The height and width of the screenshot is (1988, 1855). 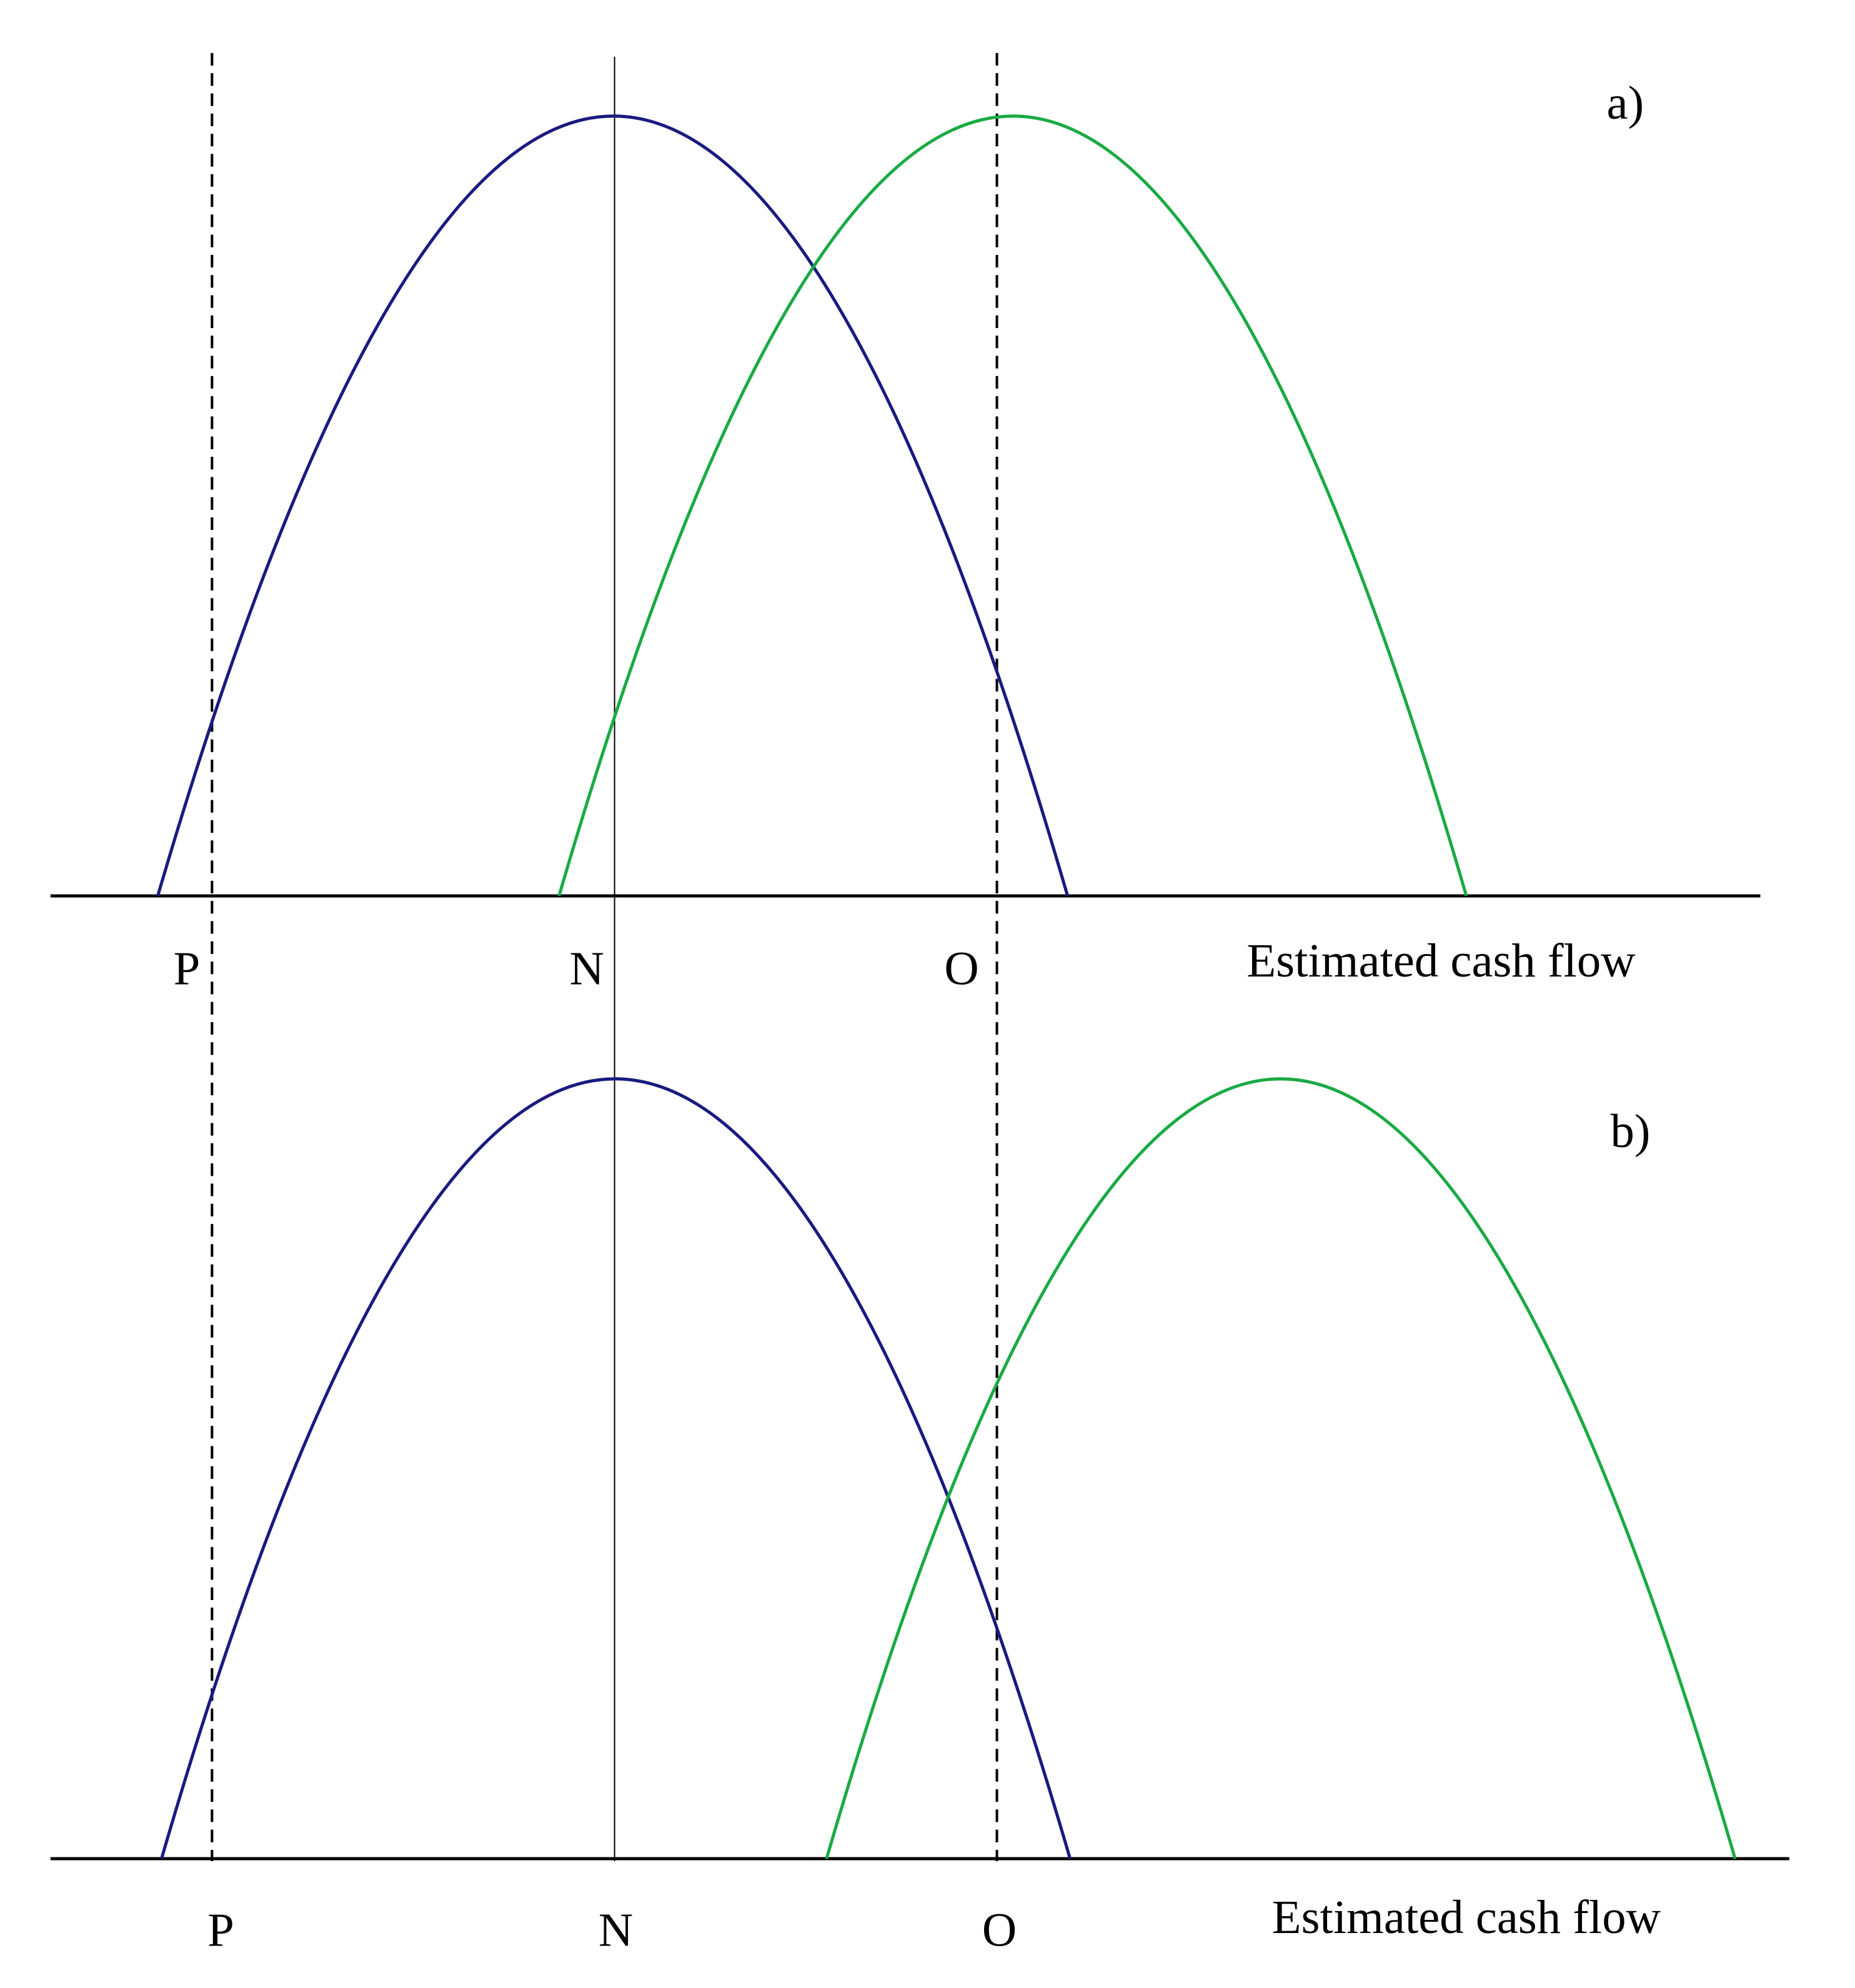 I want to click on panel-label: a), so click(x=1625, y=102).